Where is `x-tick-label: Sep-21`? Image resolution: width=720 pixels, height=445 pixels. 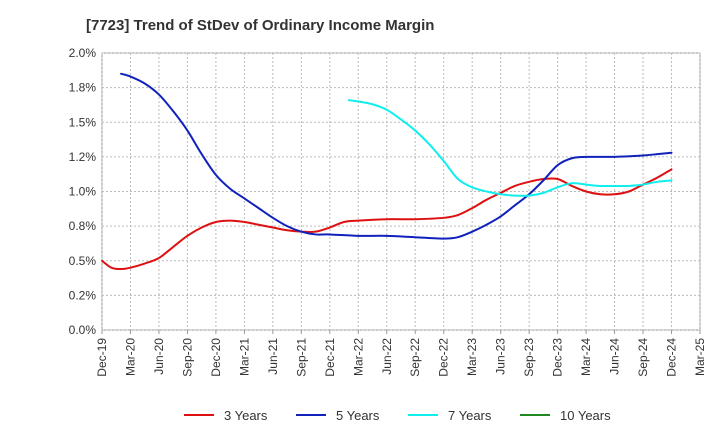 x-tick-label: Sep-21 is located at coordinates (301, 357).